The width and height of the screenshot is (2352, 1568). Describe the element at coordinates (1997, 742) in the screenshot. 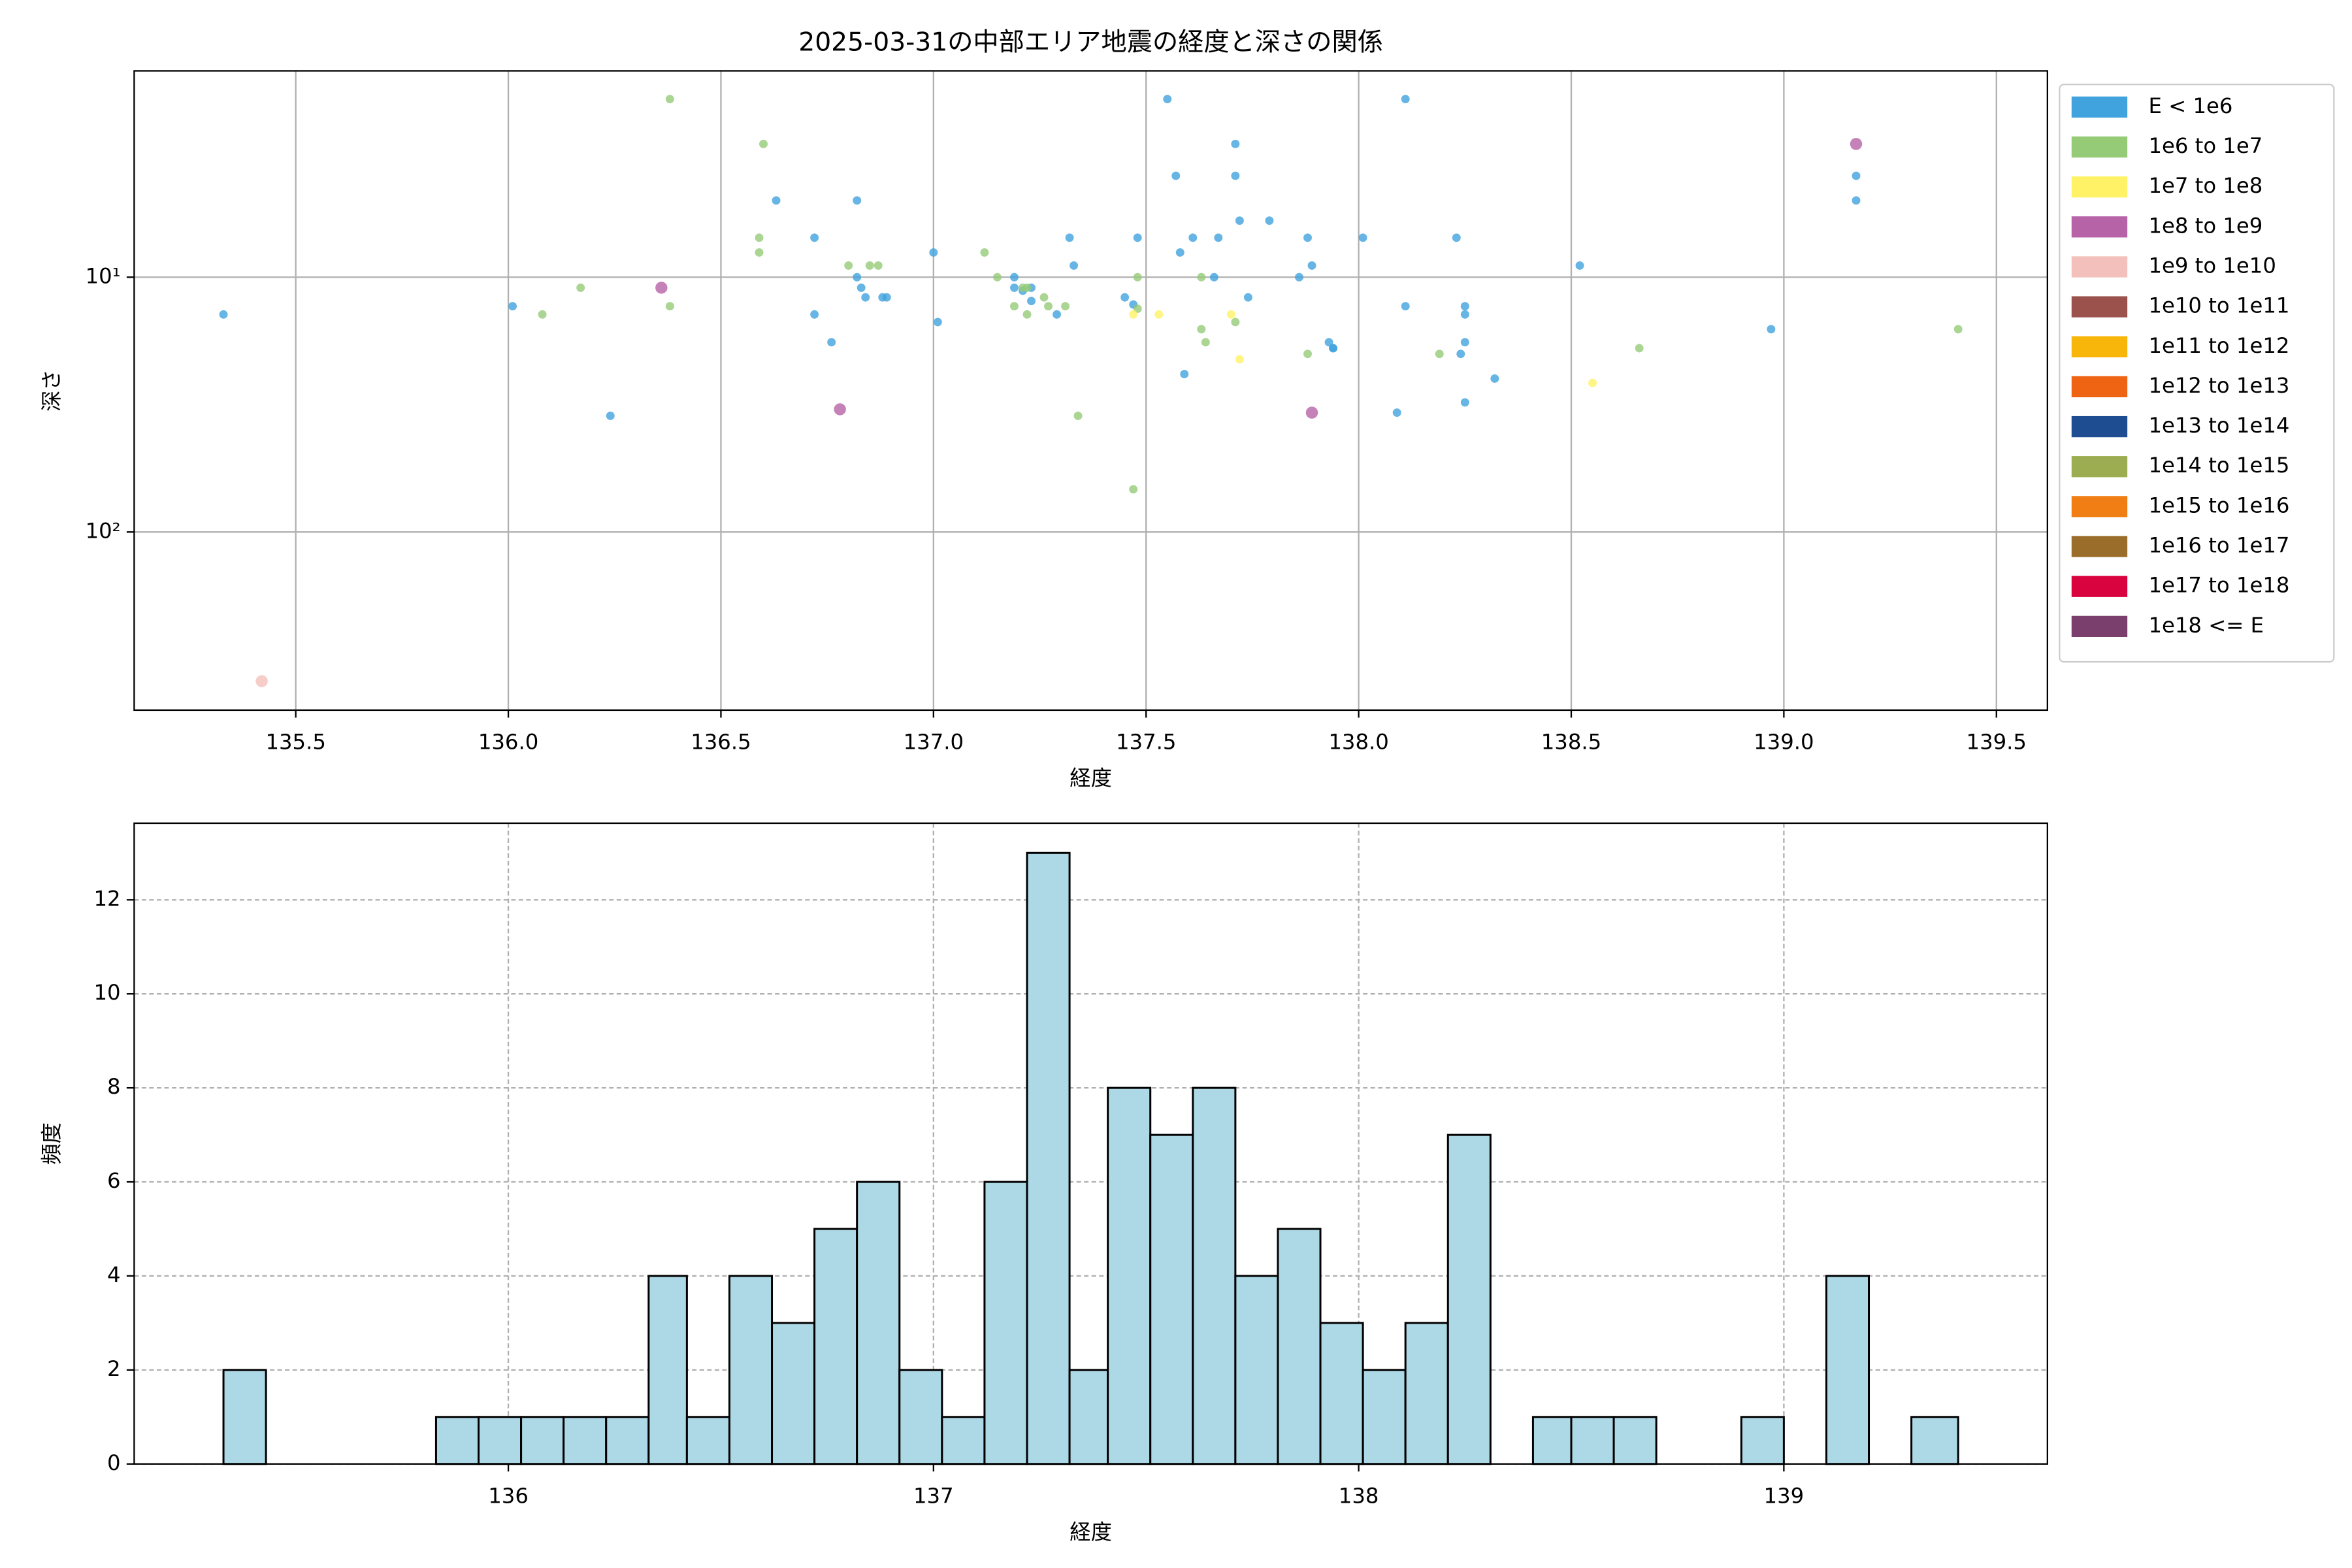

I see `x-tick-label: 139.5` at that location.